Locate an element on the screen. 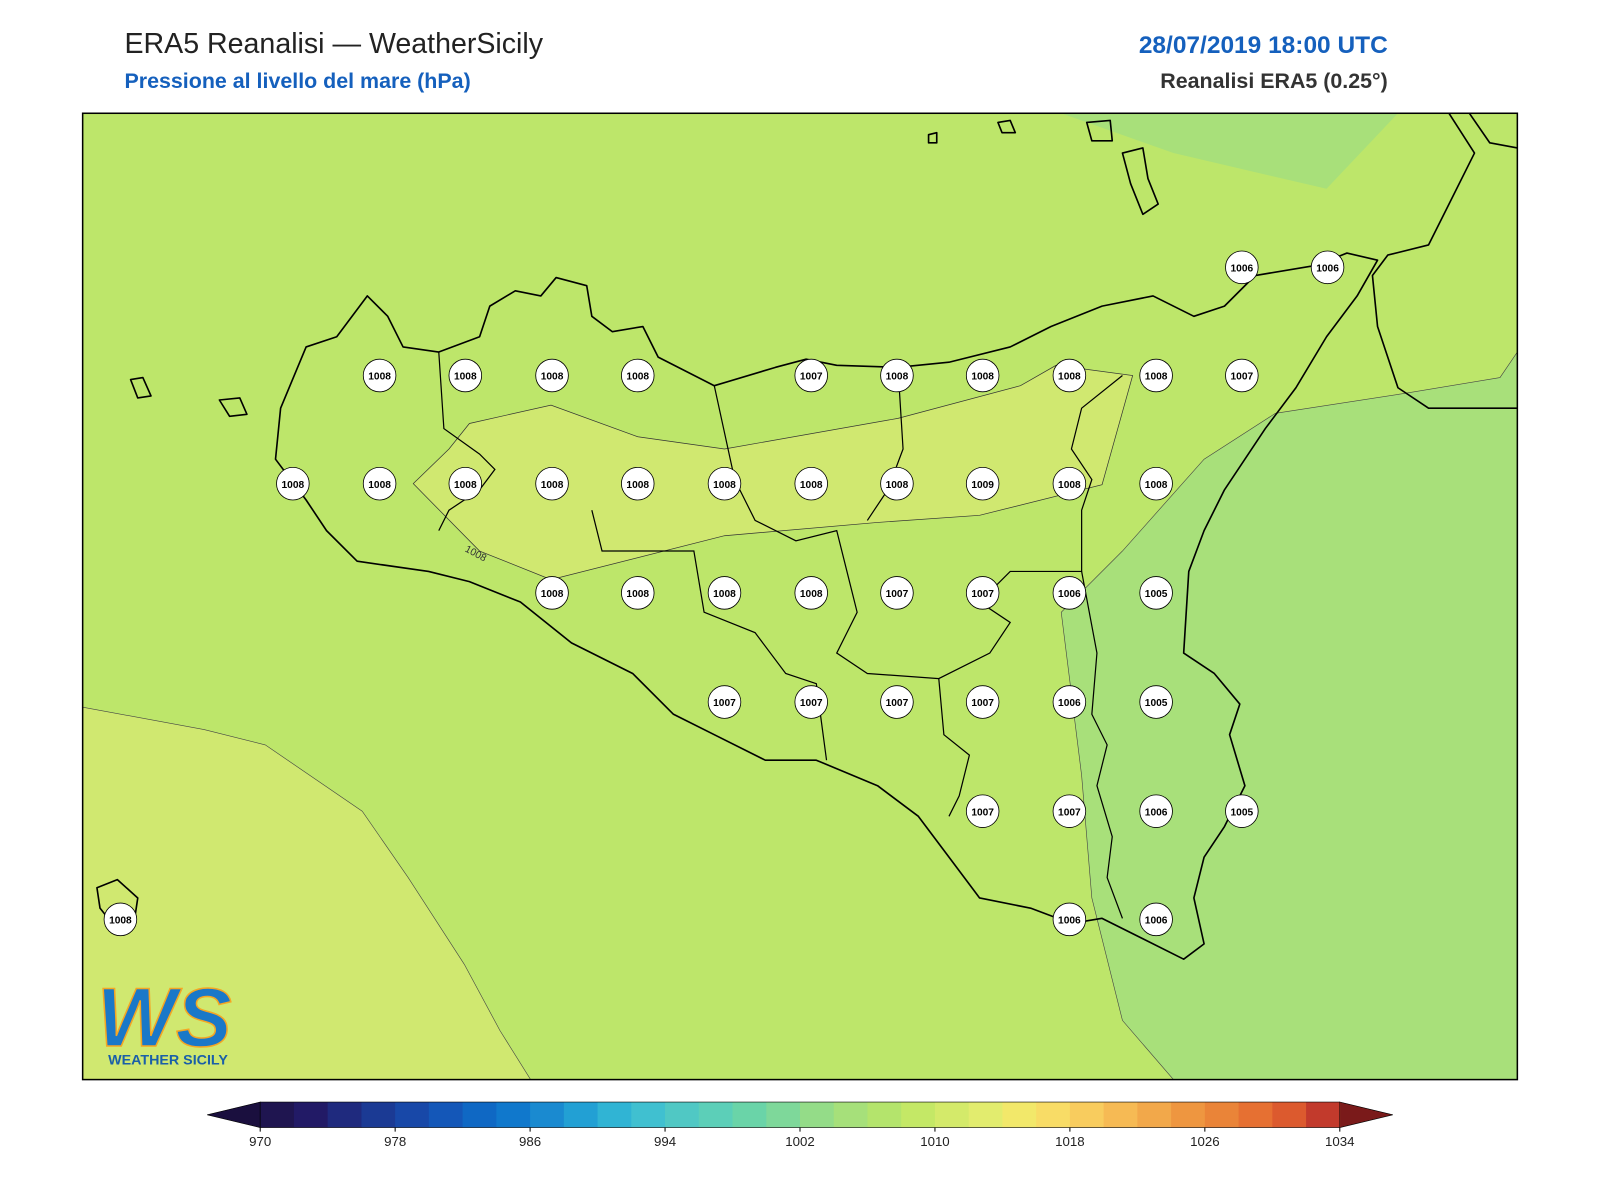 The height and width of the screenshot is (1200, 1600). logo-mark: WS is located at coordinates (164, 1017).